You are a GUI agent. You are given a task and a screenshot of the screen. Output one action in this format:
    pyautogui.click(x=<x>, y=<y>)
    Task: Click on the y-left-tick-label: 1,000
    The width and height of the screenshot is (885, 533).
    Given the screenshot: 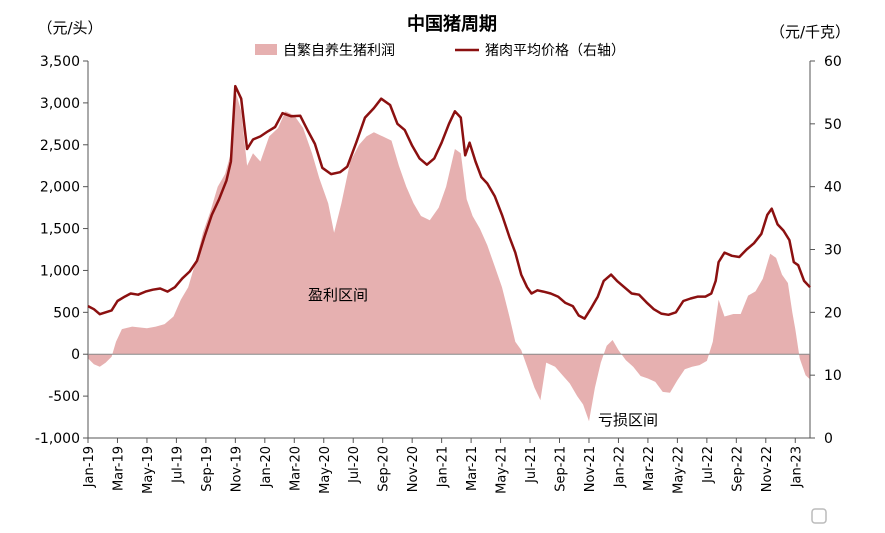 What is the action you would take?
    pyautogui.click(x=60, y=271)
    